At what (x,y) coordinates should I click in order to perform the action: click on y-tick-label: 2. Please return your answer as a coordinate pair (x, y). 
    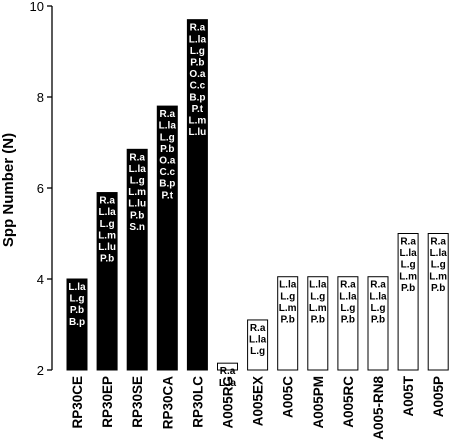
    Looking at the image, I should click on (40, 370).